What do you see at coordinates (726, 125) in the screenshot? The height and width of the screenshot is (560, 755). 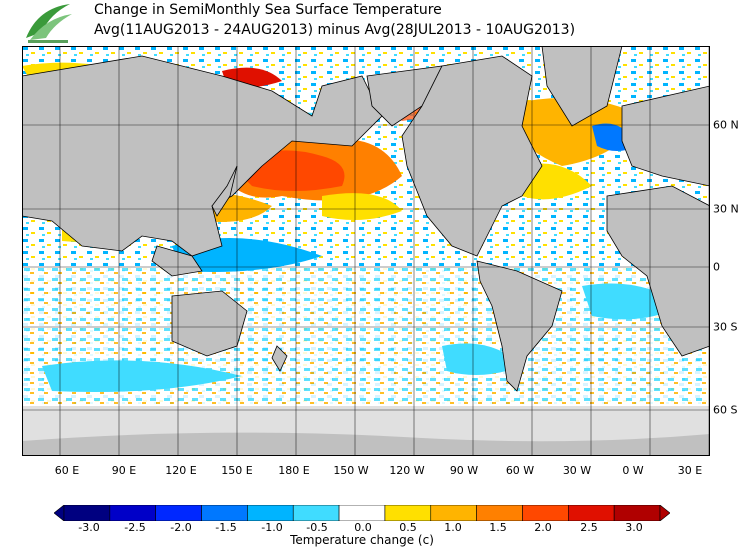 I see `lat-label-60n: 60 N` at bounding box center [726, 125].